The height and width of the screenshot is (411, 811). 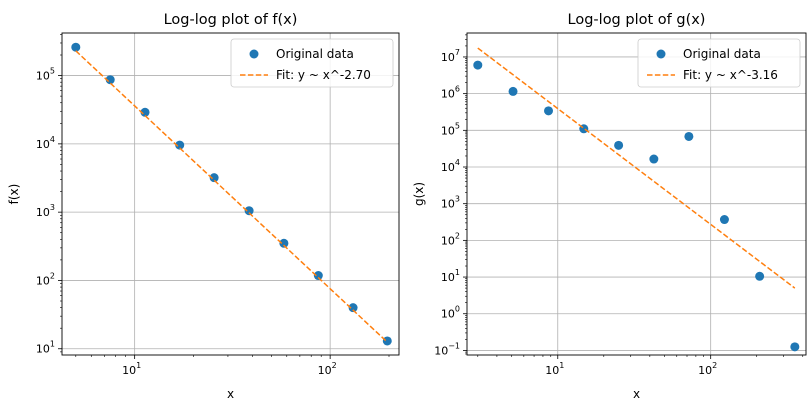 I want to click on legend: Original data Fit: y ~ x^-2.70, so click(x=312, y=63).